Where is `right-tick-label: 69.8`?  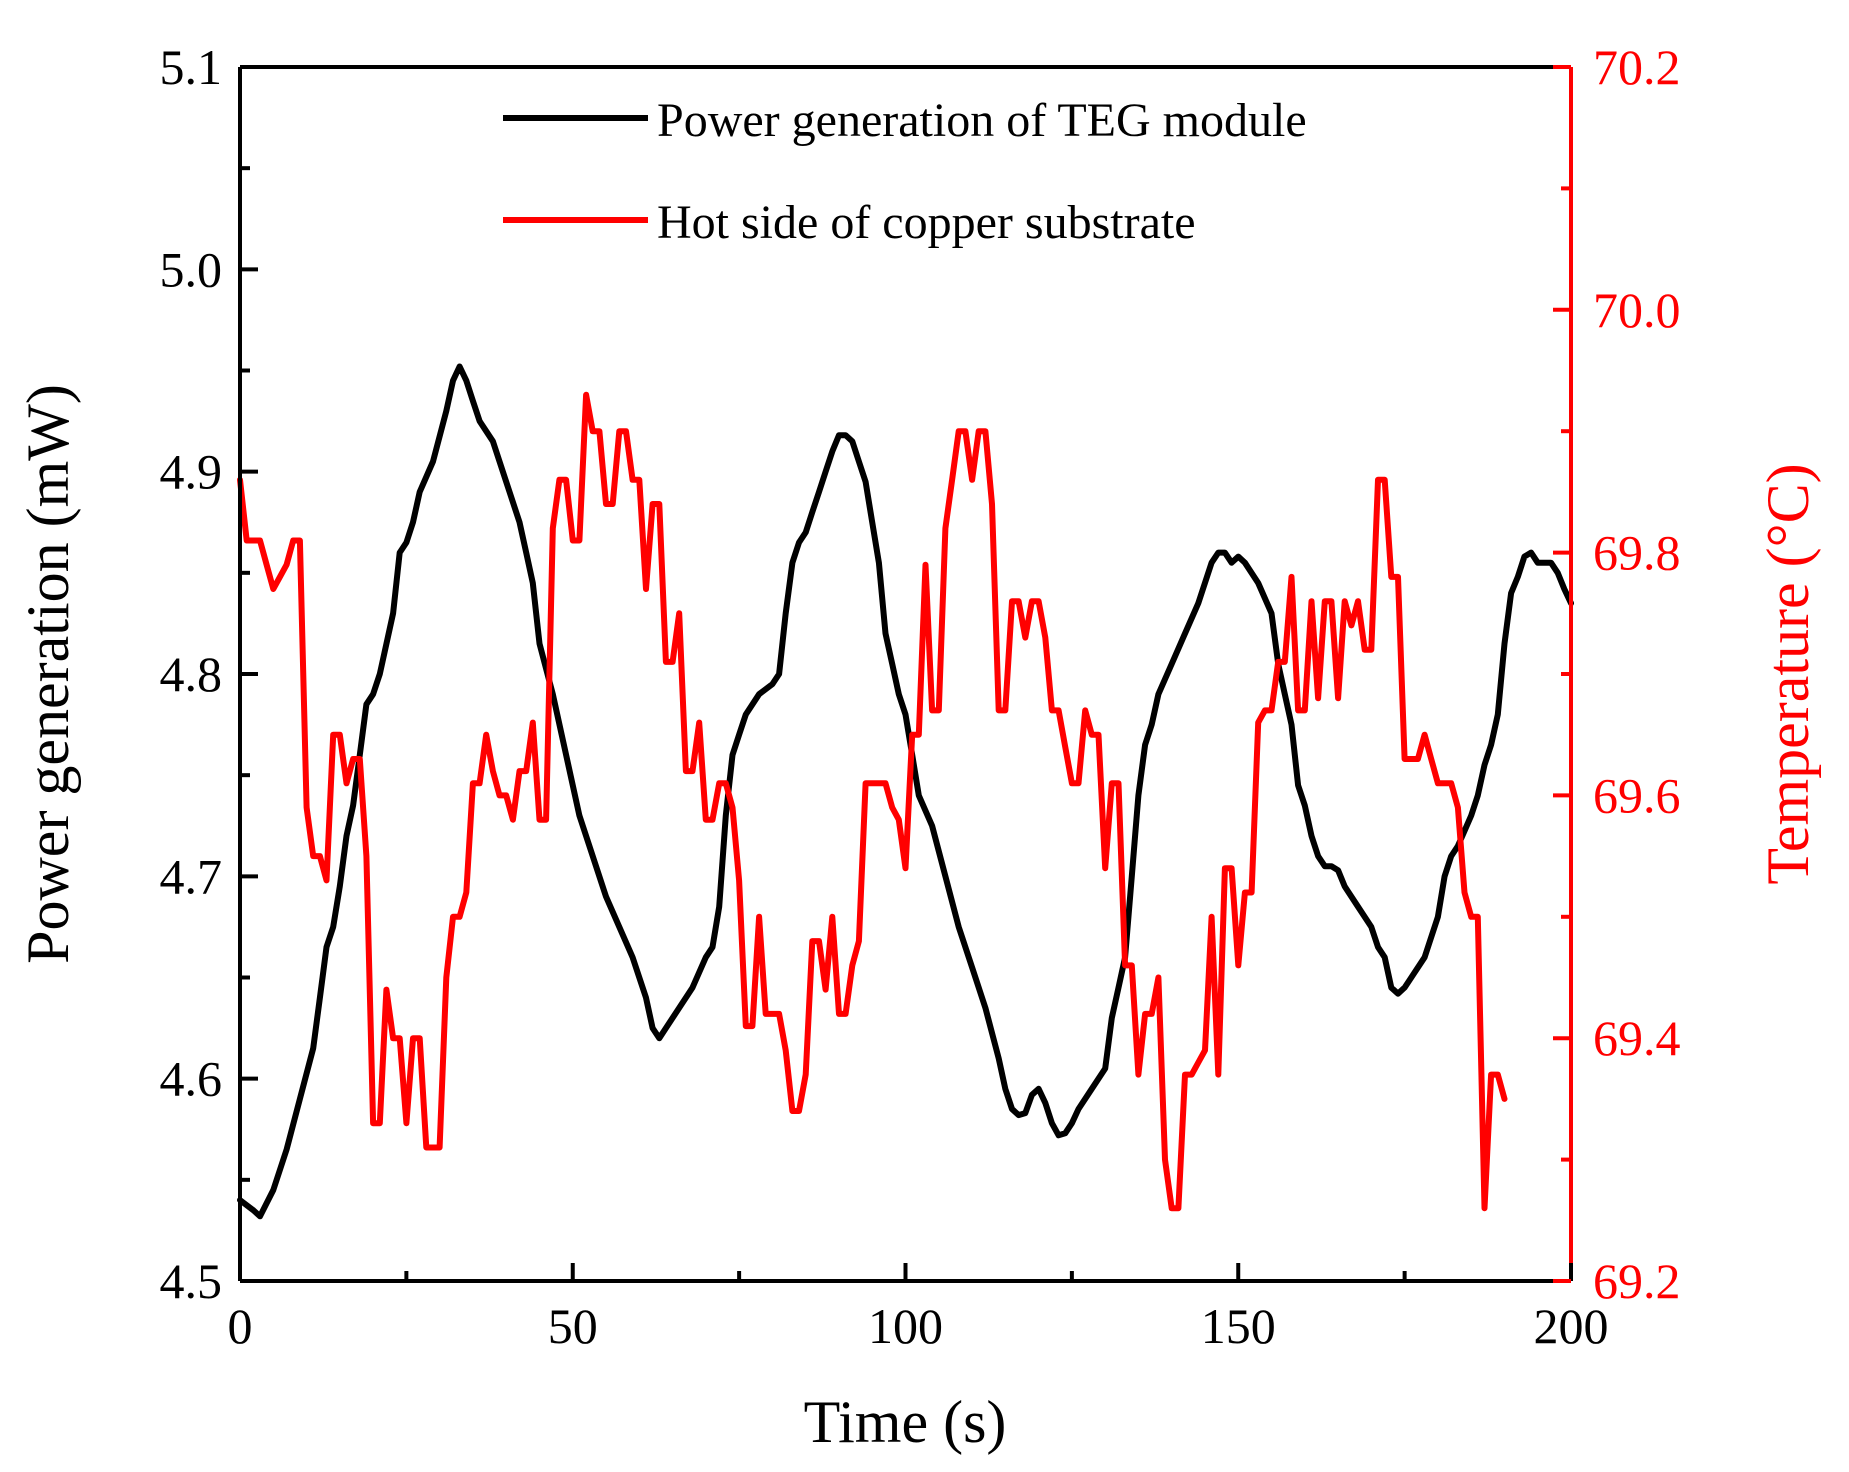
right-tick-label: 69.8 is located at coordinates (1637, 553).